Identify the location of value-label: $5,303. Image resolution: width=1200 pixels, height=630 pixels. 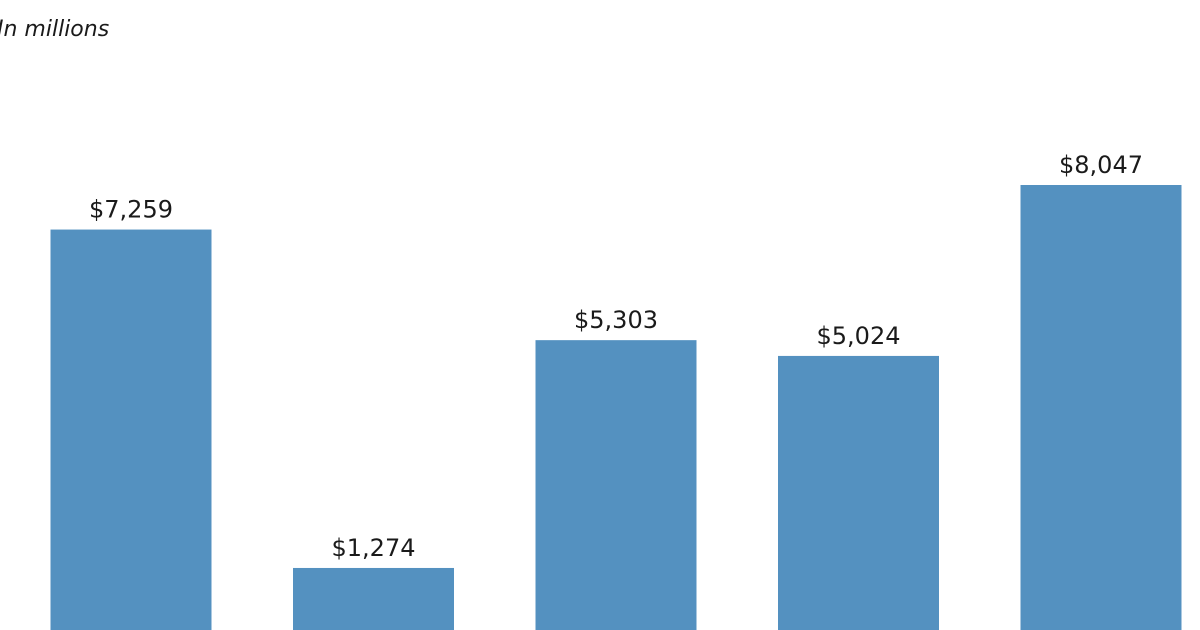
(616, 320).